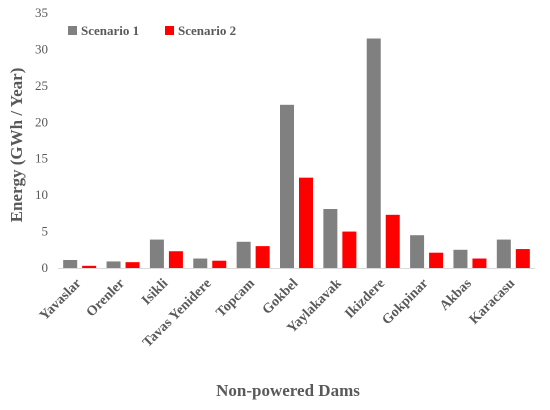 This screenshot has height=410, width=550. I want to click on bar-scenario-1-akbas, so click(460, 258).